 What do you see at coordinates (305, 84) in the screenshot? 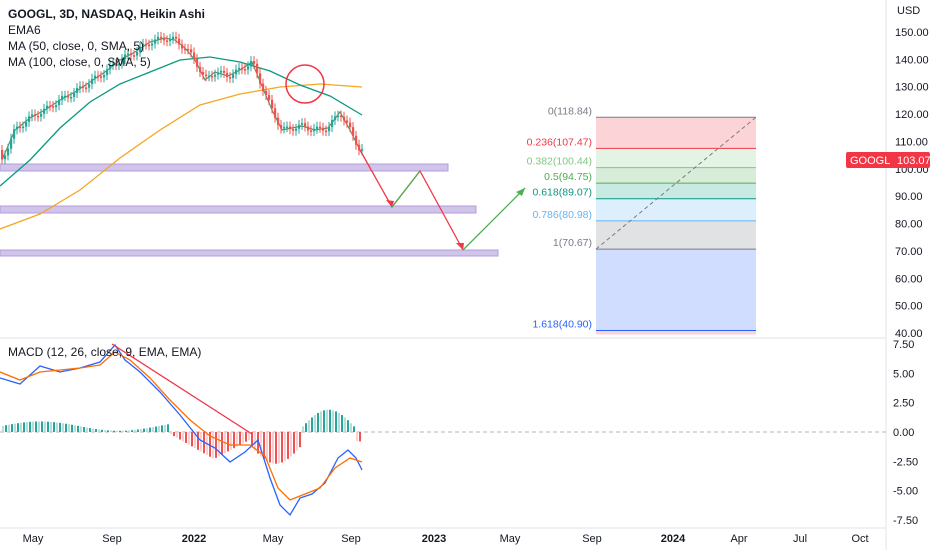
I see `highlight-circle` at bounding box center [305, 84].